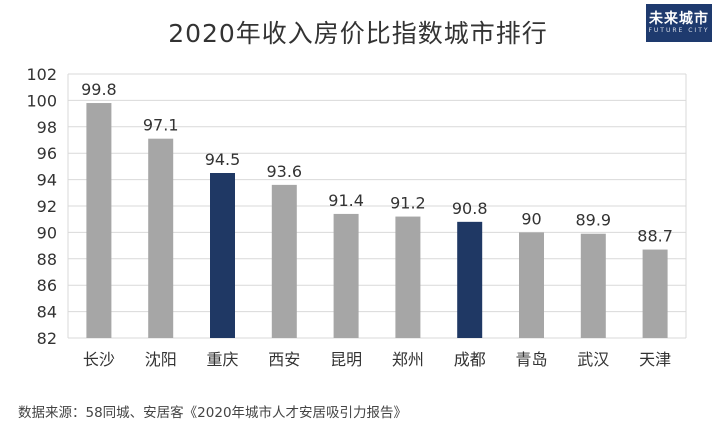  What do you see at coordinates (531, 218) in the screenshot?
I see `value-label: 90` at bounding box center [531, 218].